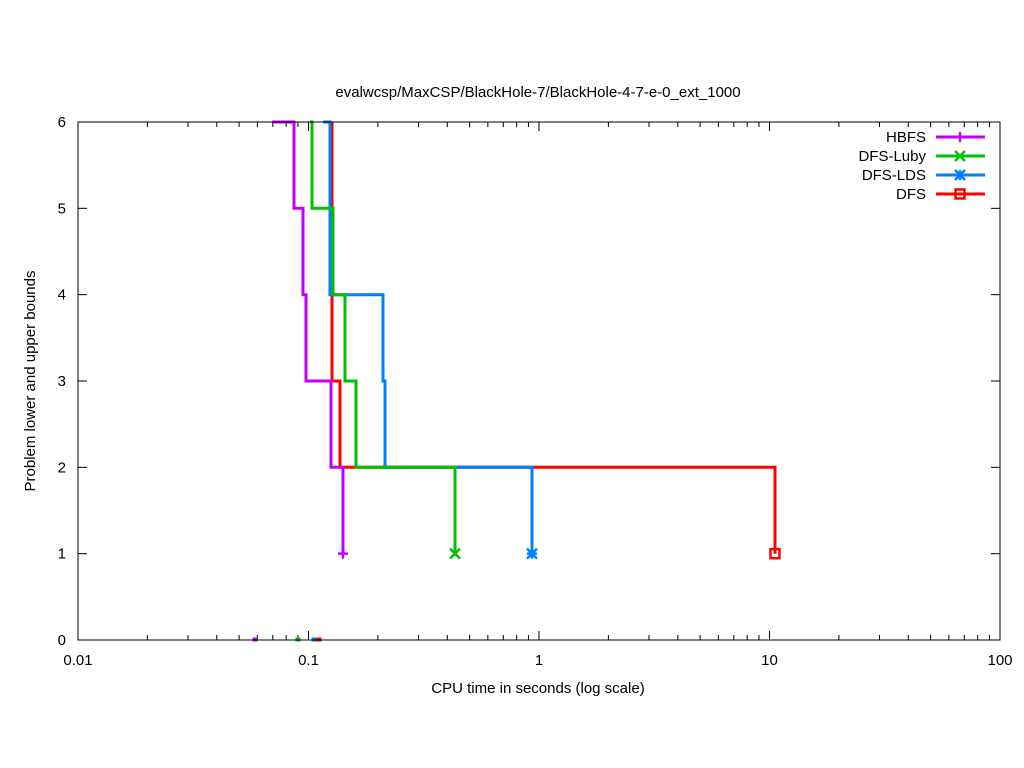 The width and height of the screenshot is (1024, 768). I want to click on series-marker-dfs, so click(775, 553).